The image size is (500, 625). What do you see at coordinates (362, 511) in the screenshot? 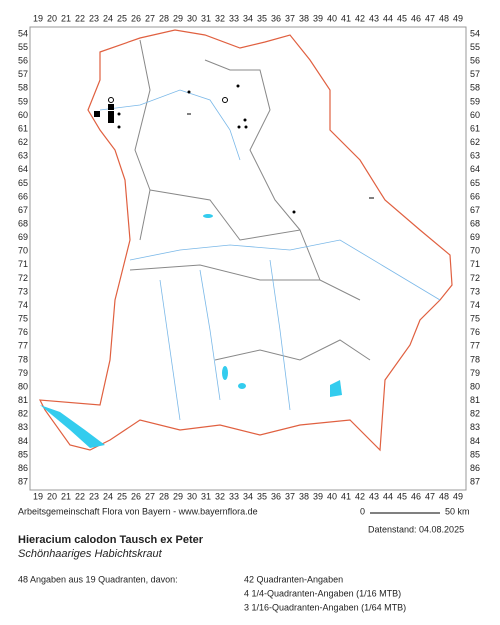
I see `scale-start: 0` at bounding box center [362, 511].